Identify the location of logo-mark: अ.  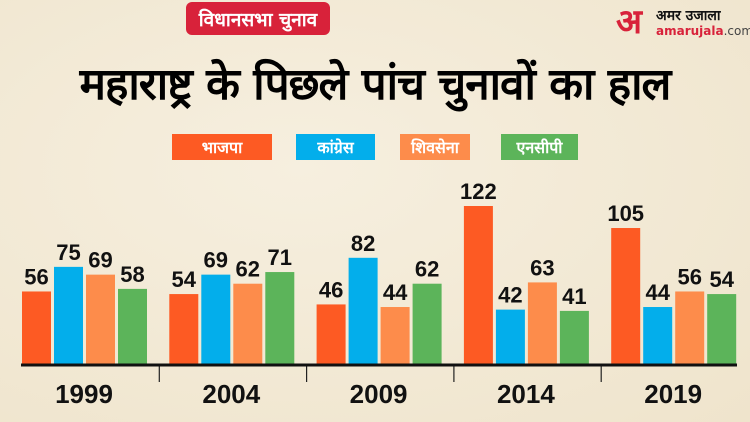
(629, 22).